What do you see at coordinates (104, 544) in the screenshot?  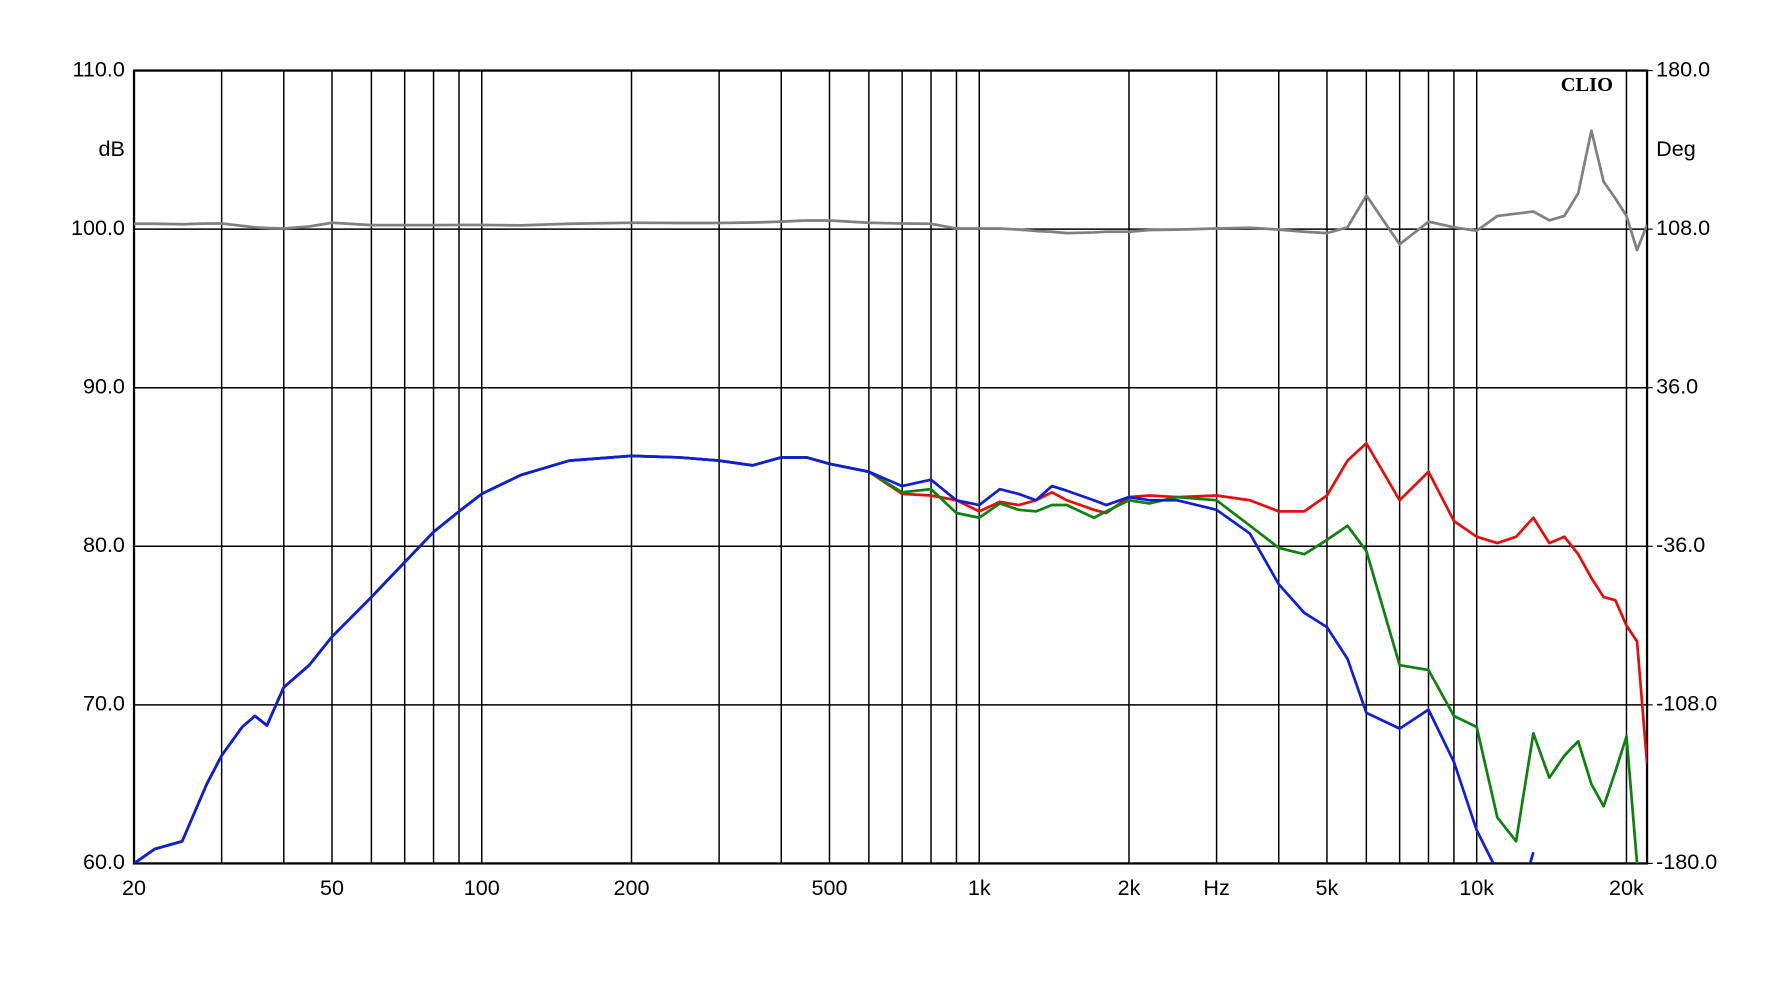 I see `y-tick-label: 80.0` at bounding box center [104, 544].